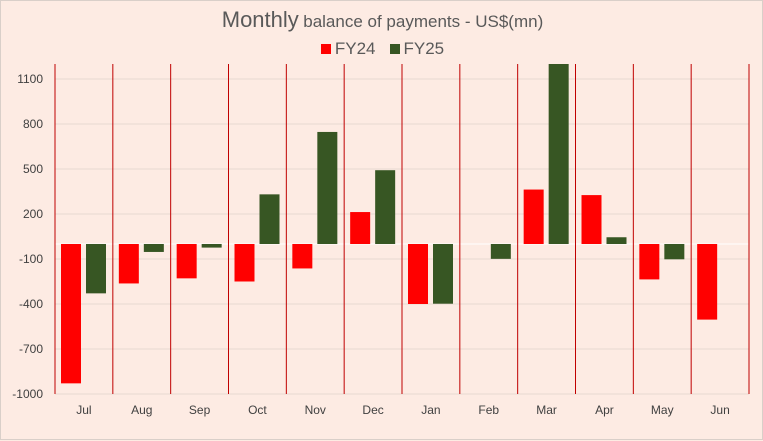 The width and height of the screenshot is (763, 441). What do you see at coordinates (325, 49) in the screenshot?
I see `legend-swatch-fy24` at bounding box center [325, 49].